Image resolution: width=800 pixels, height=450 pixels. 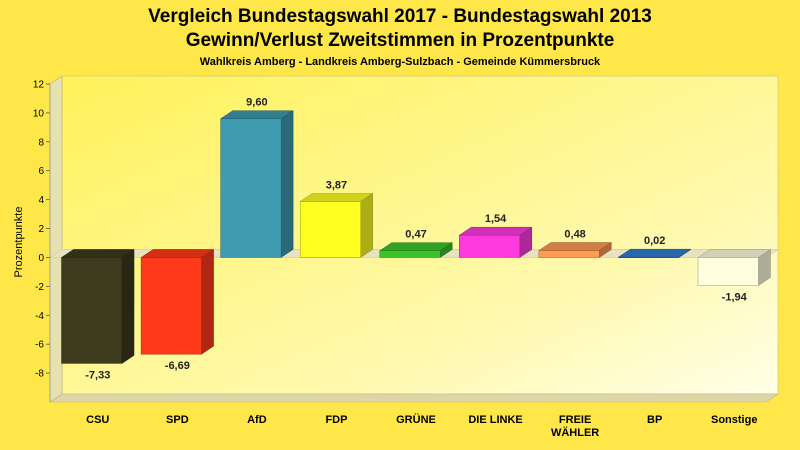 What do you see at coordinates (39, 113) in the screenshot?
I see `y-tick-label: 10` at bounding box center [39, 113].